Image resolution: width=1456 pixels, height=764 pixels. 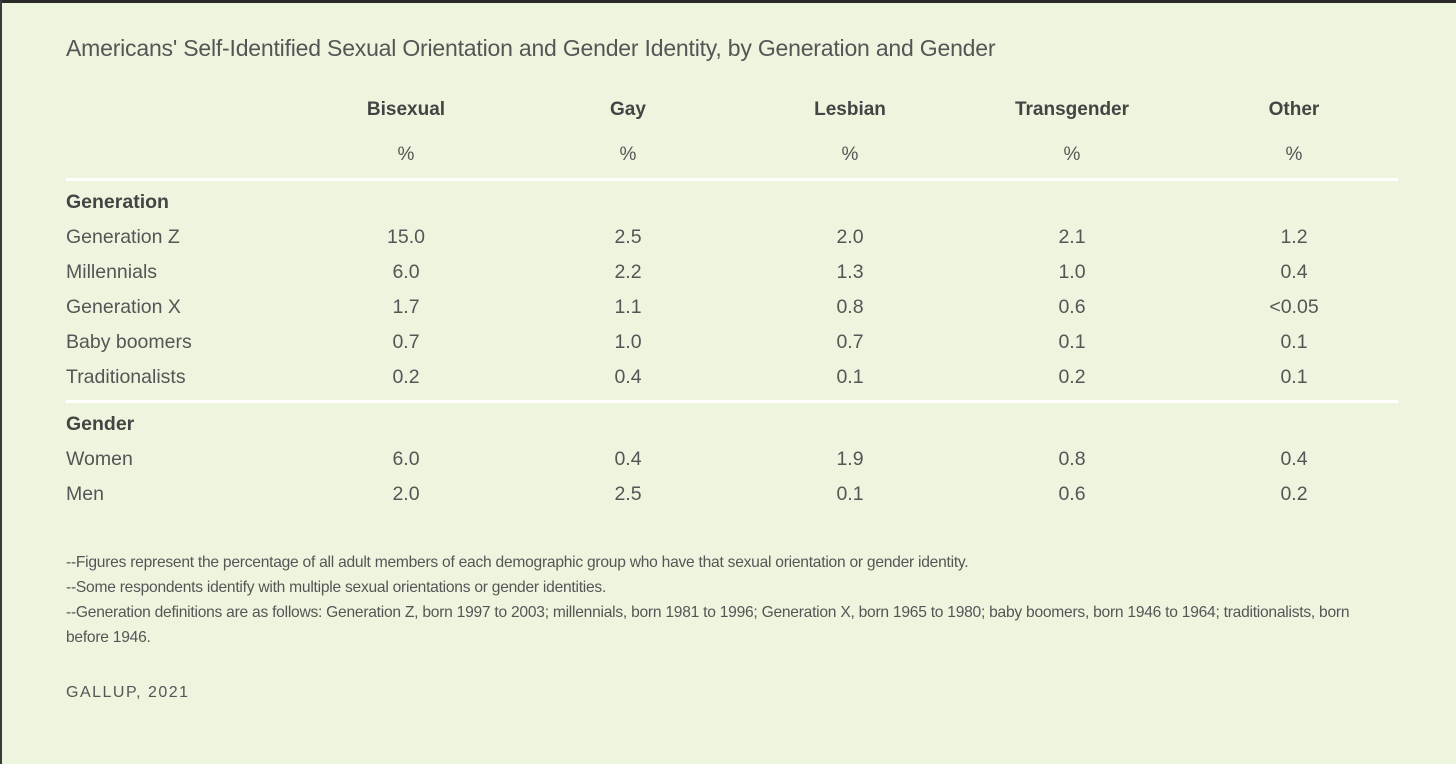 I want to click on table-cell: 1.7, so click(x=406, y=307).